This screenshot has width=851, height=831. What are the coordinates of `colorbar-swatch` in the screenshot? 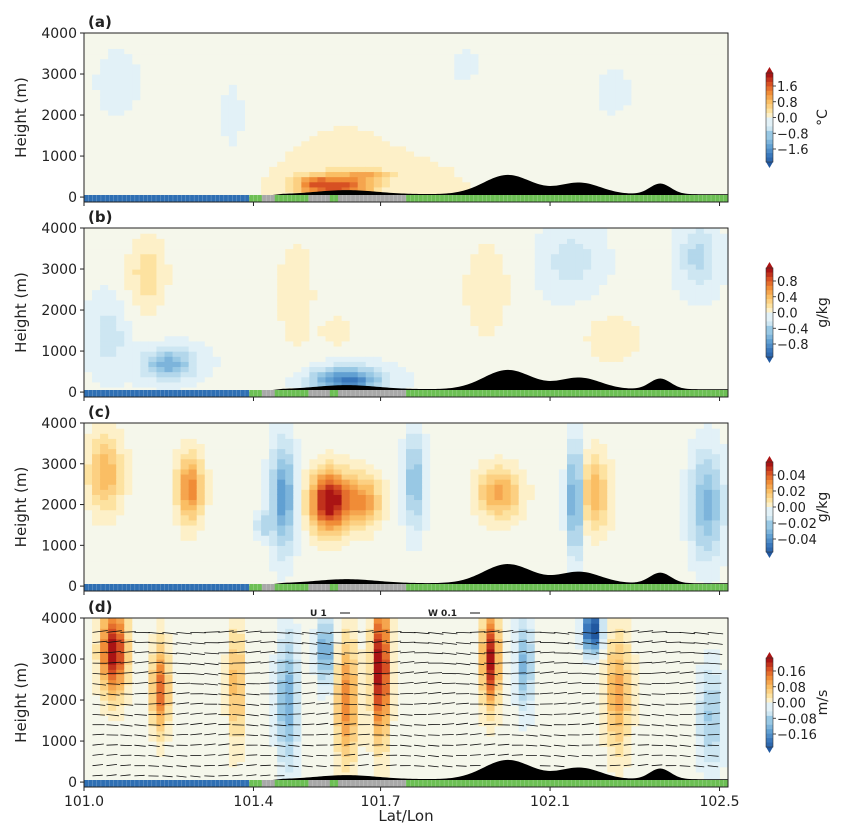 It's located at (769, 75).